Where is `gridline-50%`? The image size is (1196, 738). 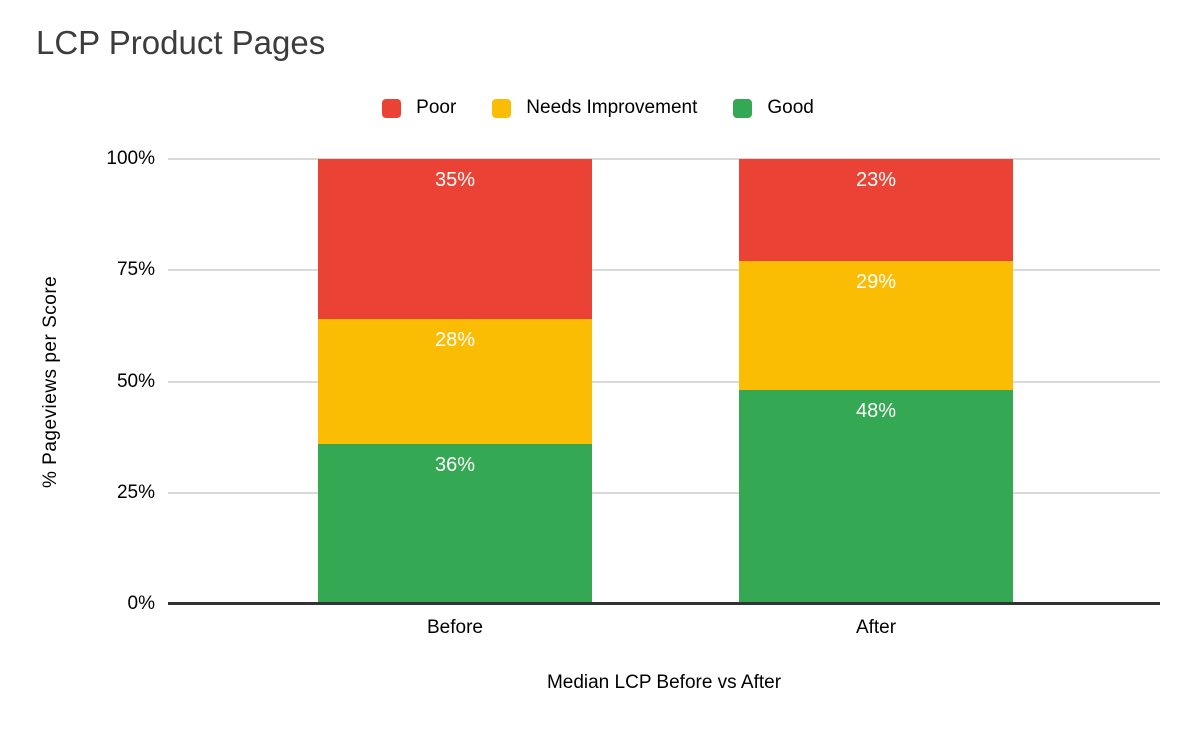 gridline-50% is located at coordinates (664, 381).